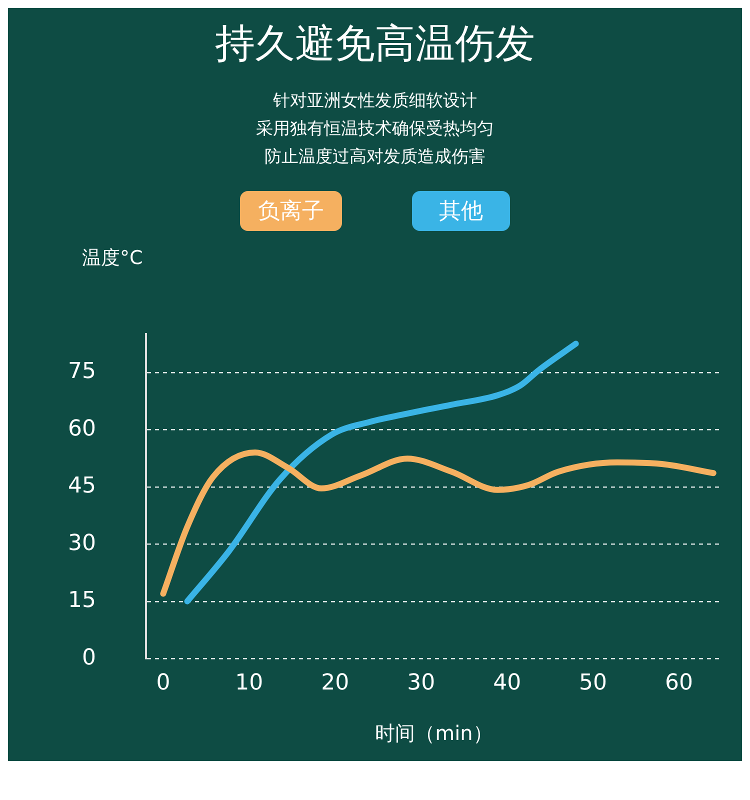 The width and height of the screenshot is (750, 800). Describe the element at coordinates (679, 683) in the screenshot. I see `x-tick-label: 60` at that location.